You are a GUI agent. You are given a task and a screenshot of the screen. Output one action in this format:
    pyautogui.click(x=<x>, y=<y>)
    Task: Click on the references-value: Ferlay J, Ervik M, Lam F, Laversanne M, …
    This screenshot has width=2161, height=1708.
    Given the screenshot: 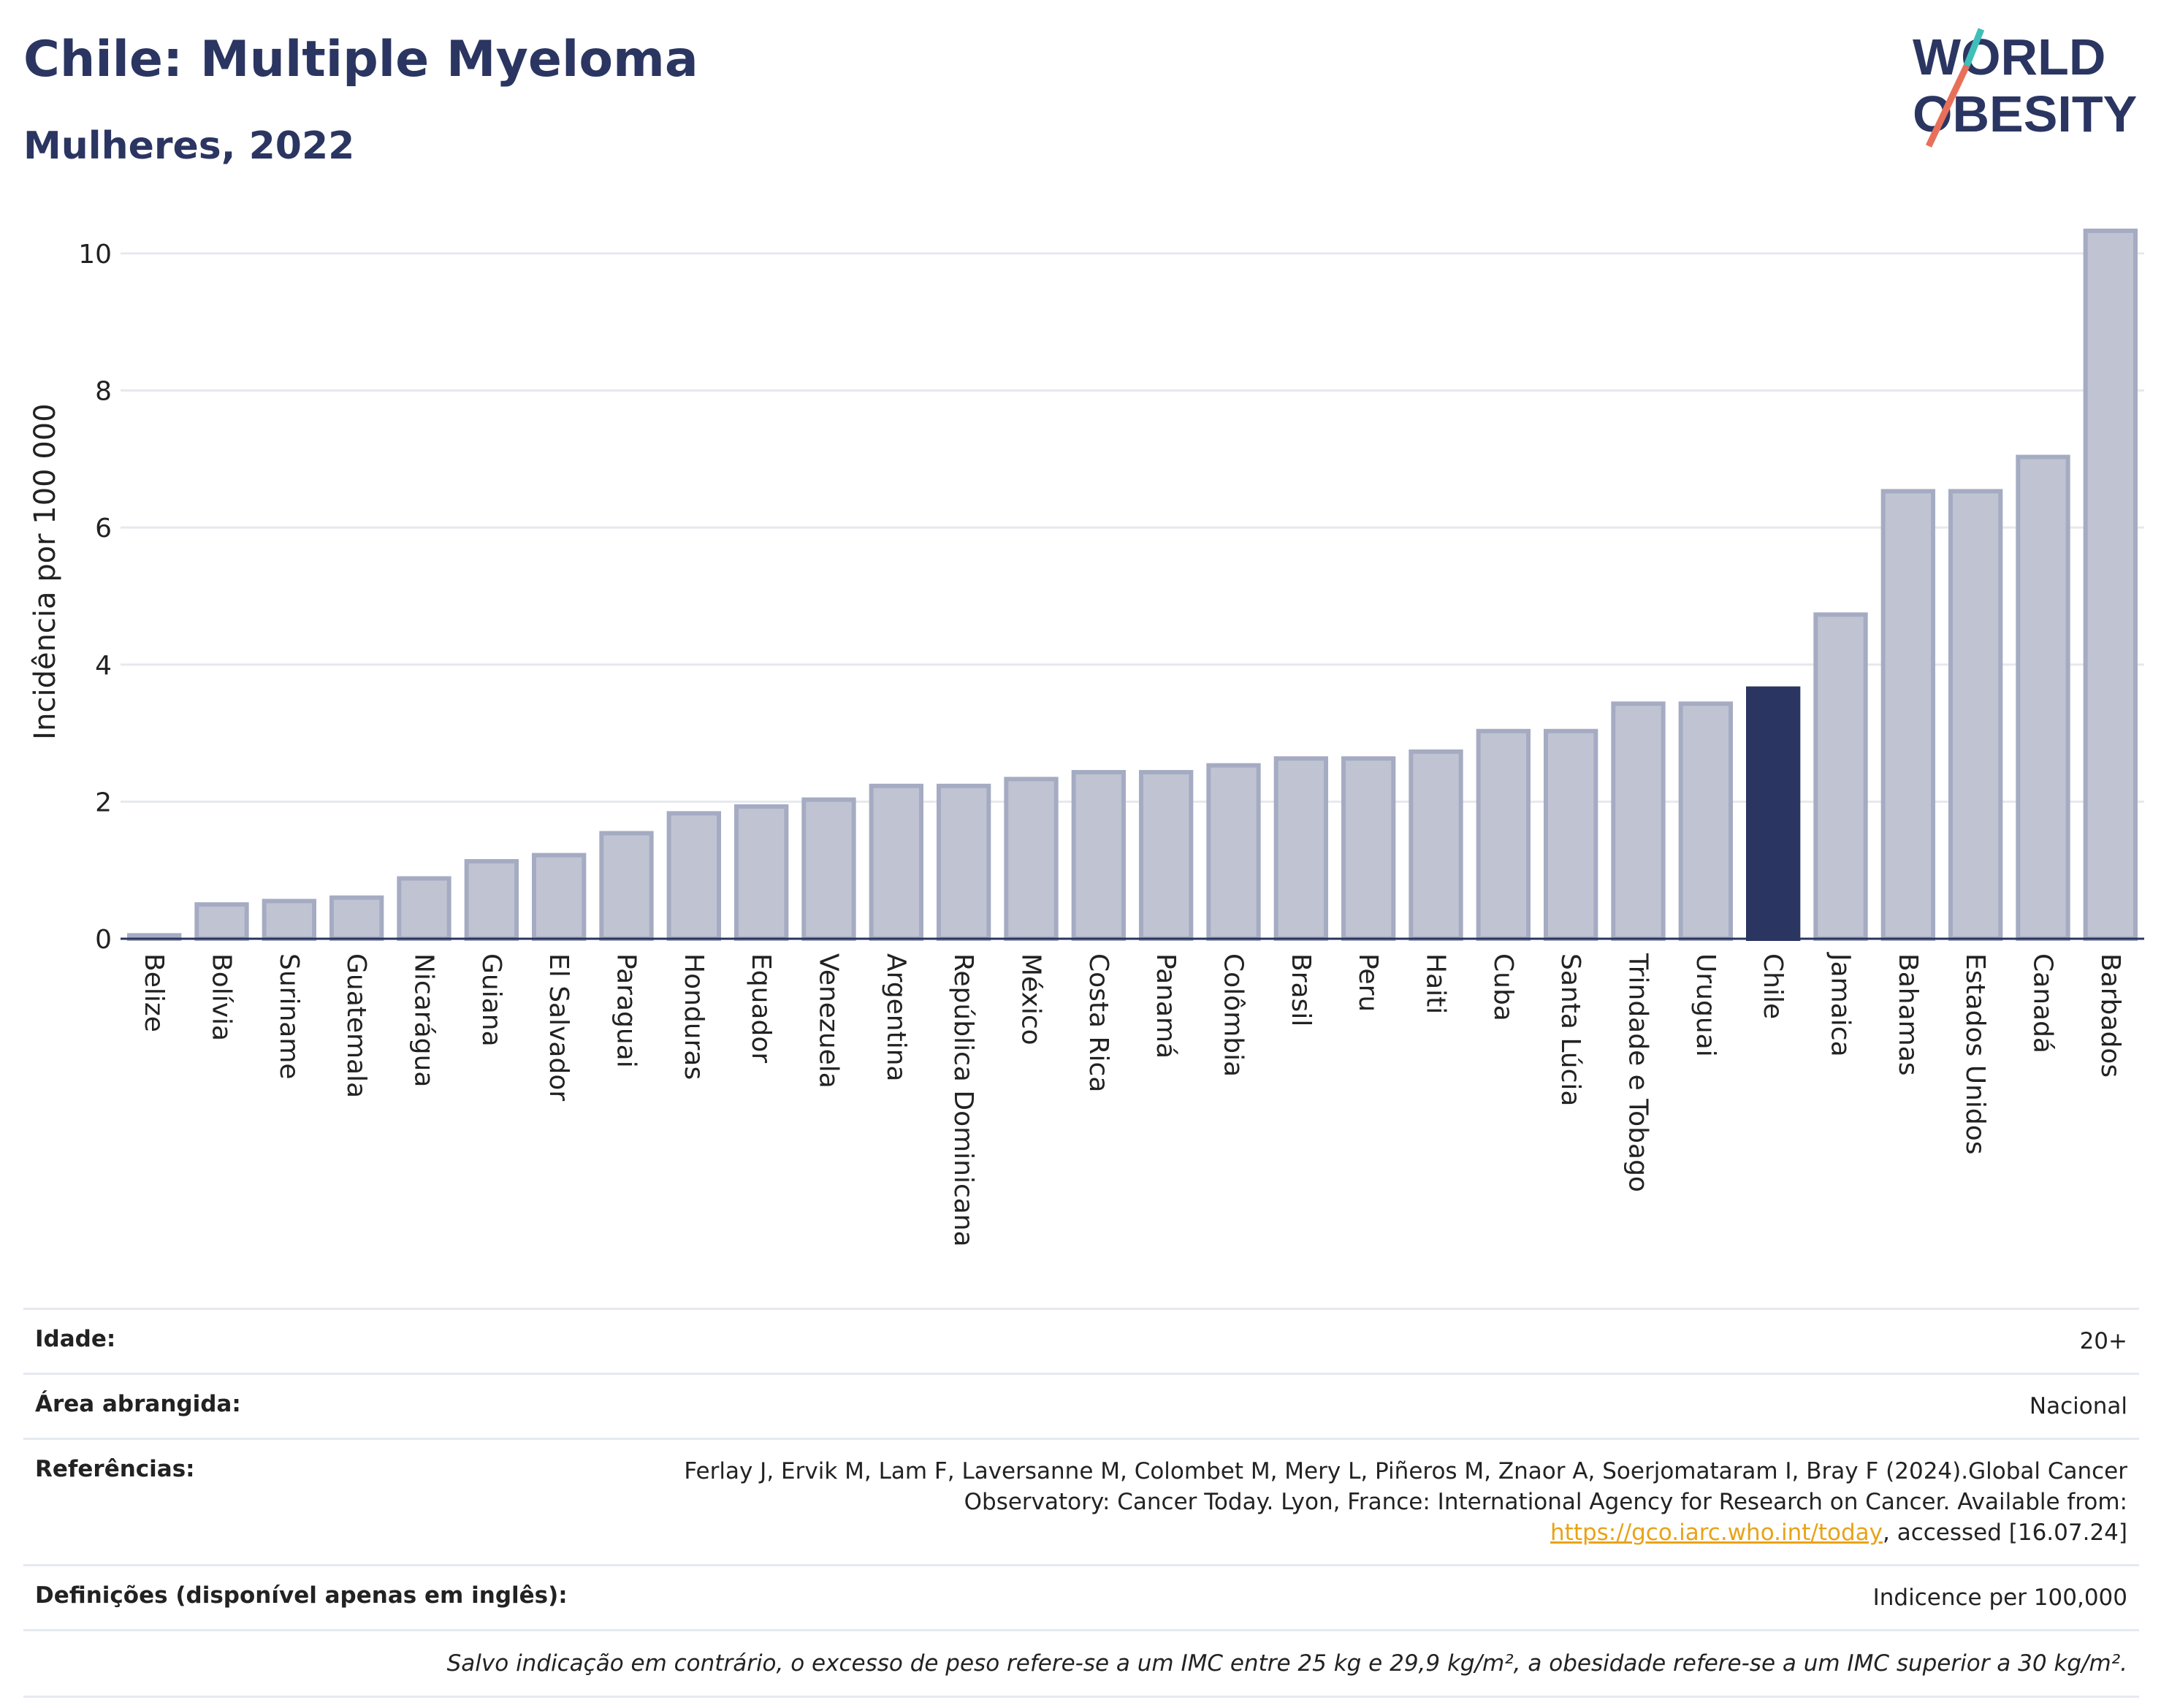 What is the action you would take?
    pyautogui.click(x=1396, y=1502)
    